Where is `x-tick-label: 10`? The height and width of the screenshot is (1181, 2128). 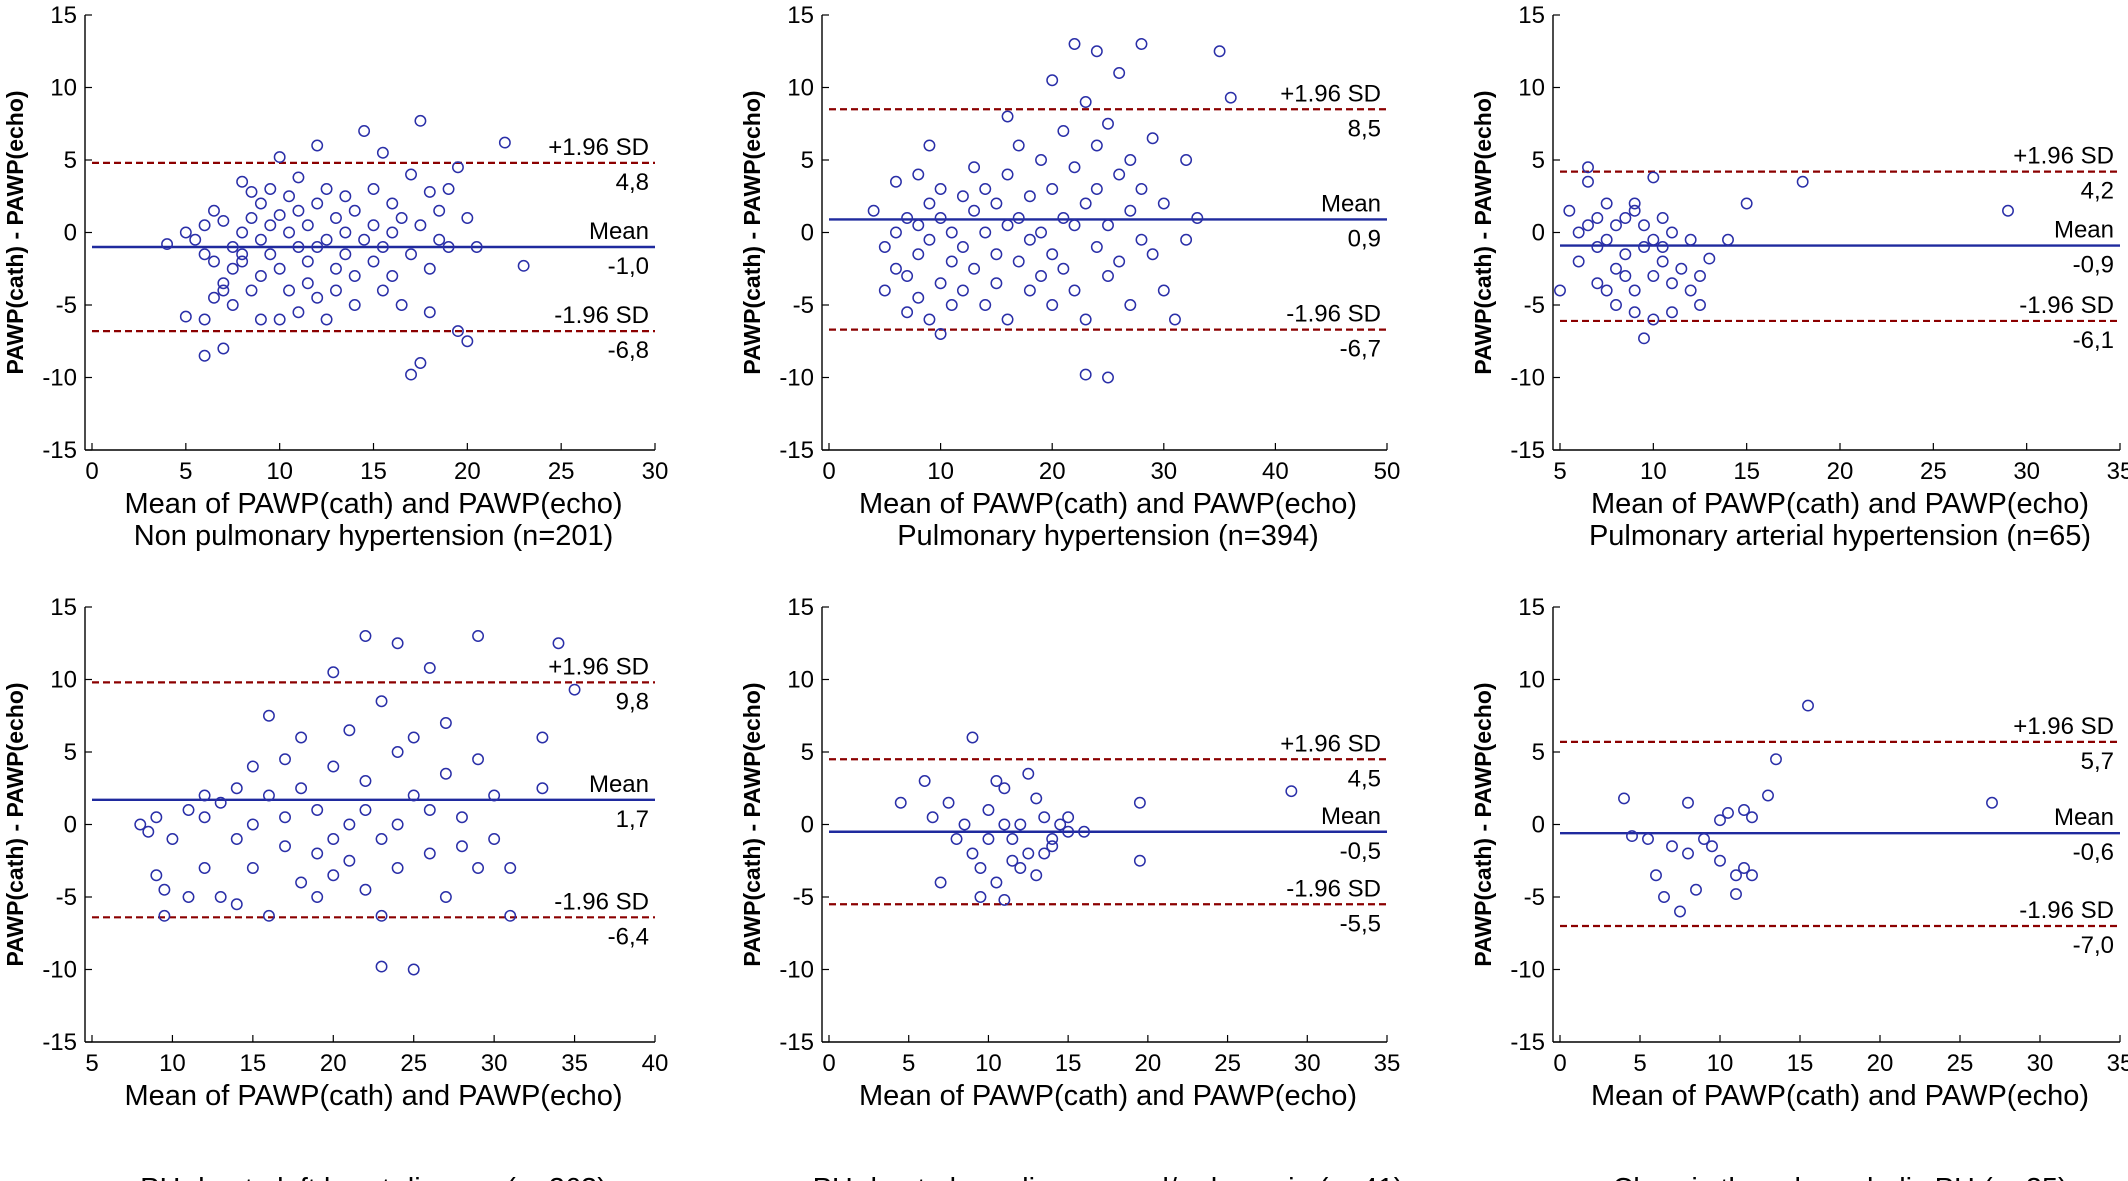 x-tick-label: 10 is located at coordinates (1653, 471).